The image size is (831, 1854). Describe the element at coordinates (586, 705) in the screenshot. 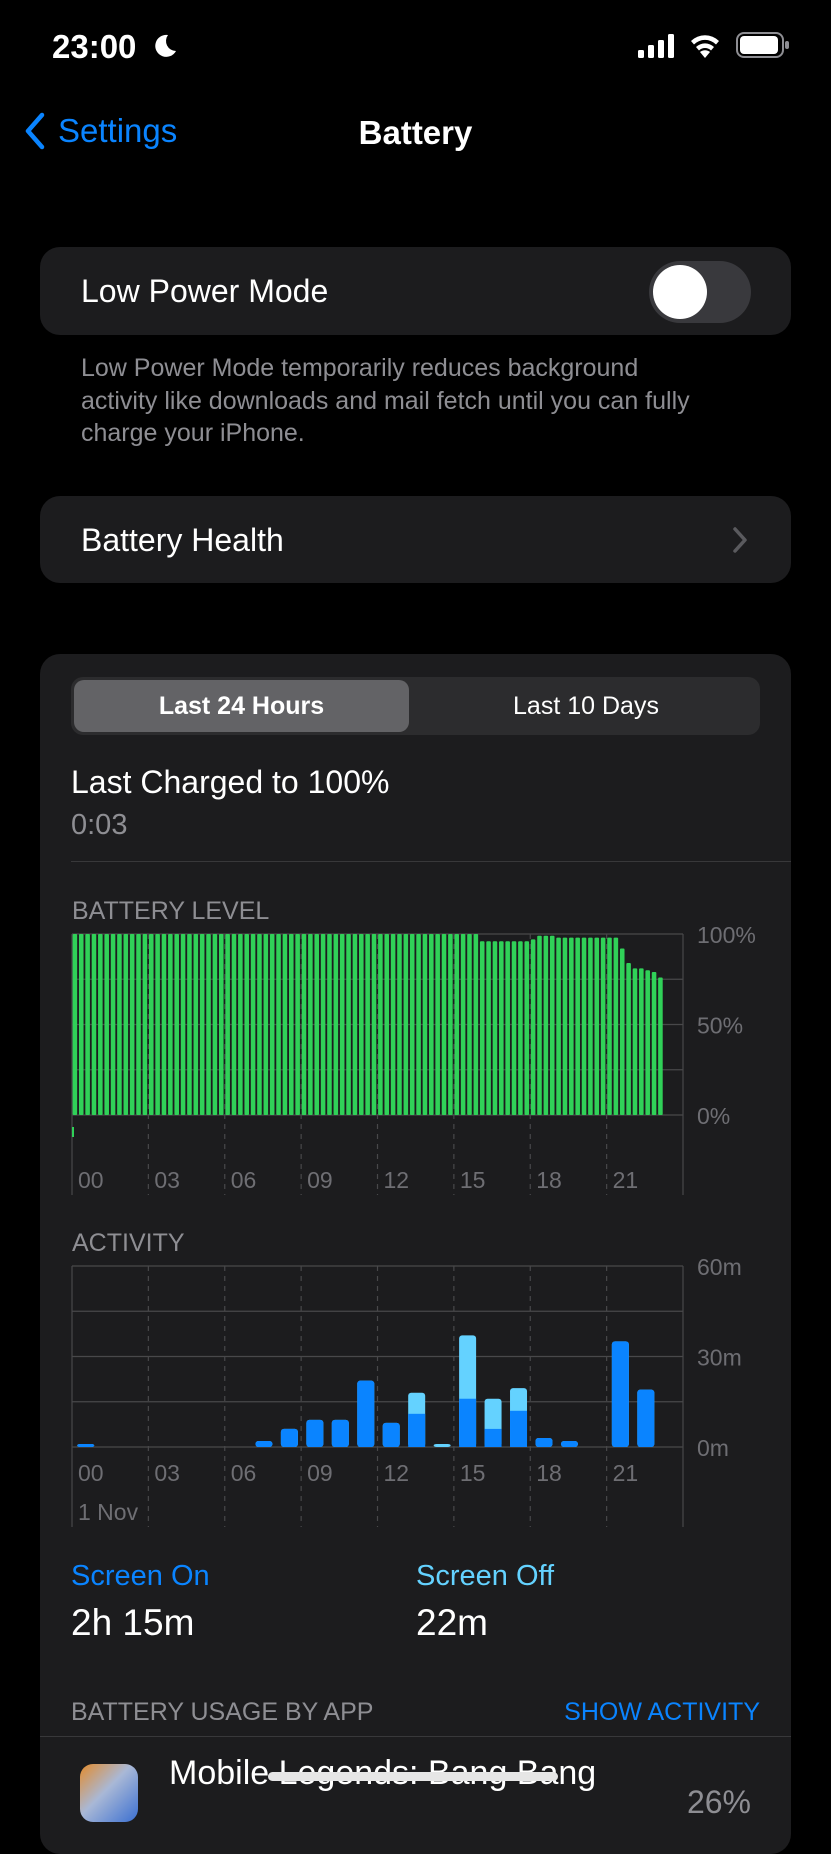

I see `tab-last-10-days: Last 10 Days` at that location.